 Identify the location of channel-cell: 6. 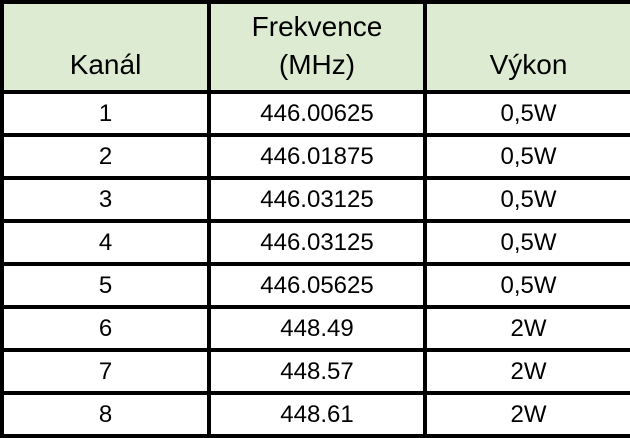
(105, 328).